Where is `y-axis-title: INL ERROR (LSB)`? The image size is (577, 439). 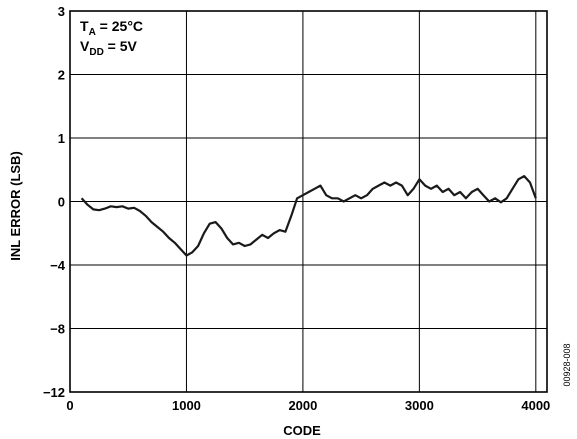 y-axis-title: INL ERROR (LSB) is located at coordinates (15, 206).